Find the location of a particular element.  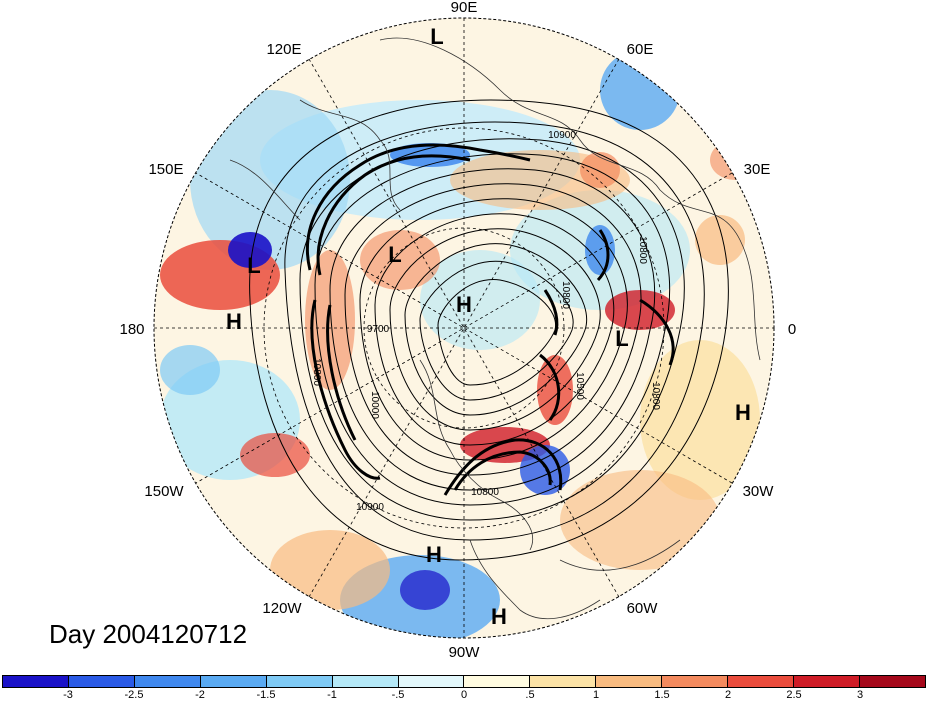

colorbar-tick-label: 0 is located at coordinates (464, 695).